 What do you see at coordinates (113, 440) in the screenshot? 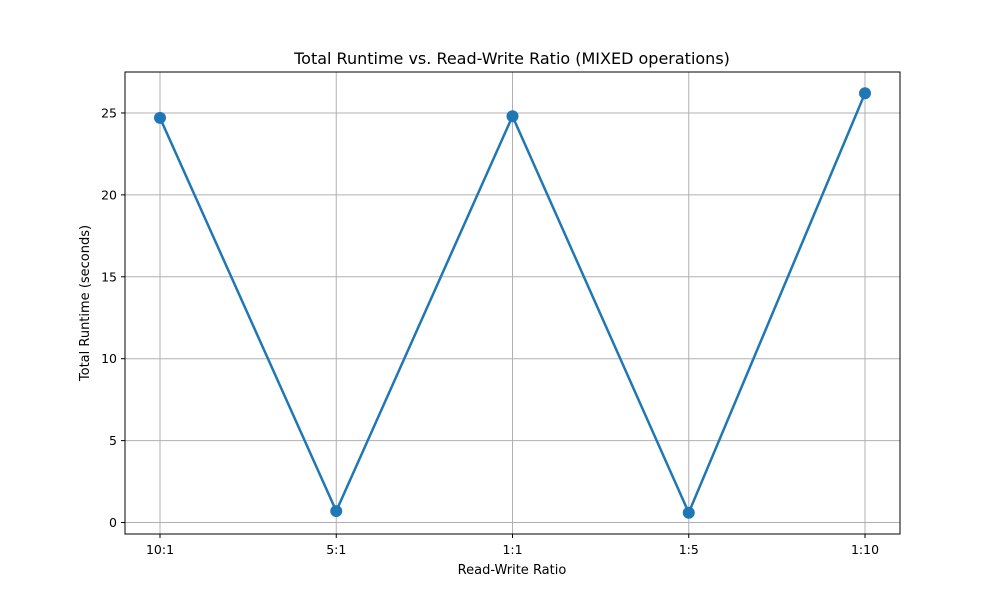
I see `y-tick-label: 5` at bounding box center [113, 440].